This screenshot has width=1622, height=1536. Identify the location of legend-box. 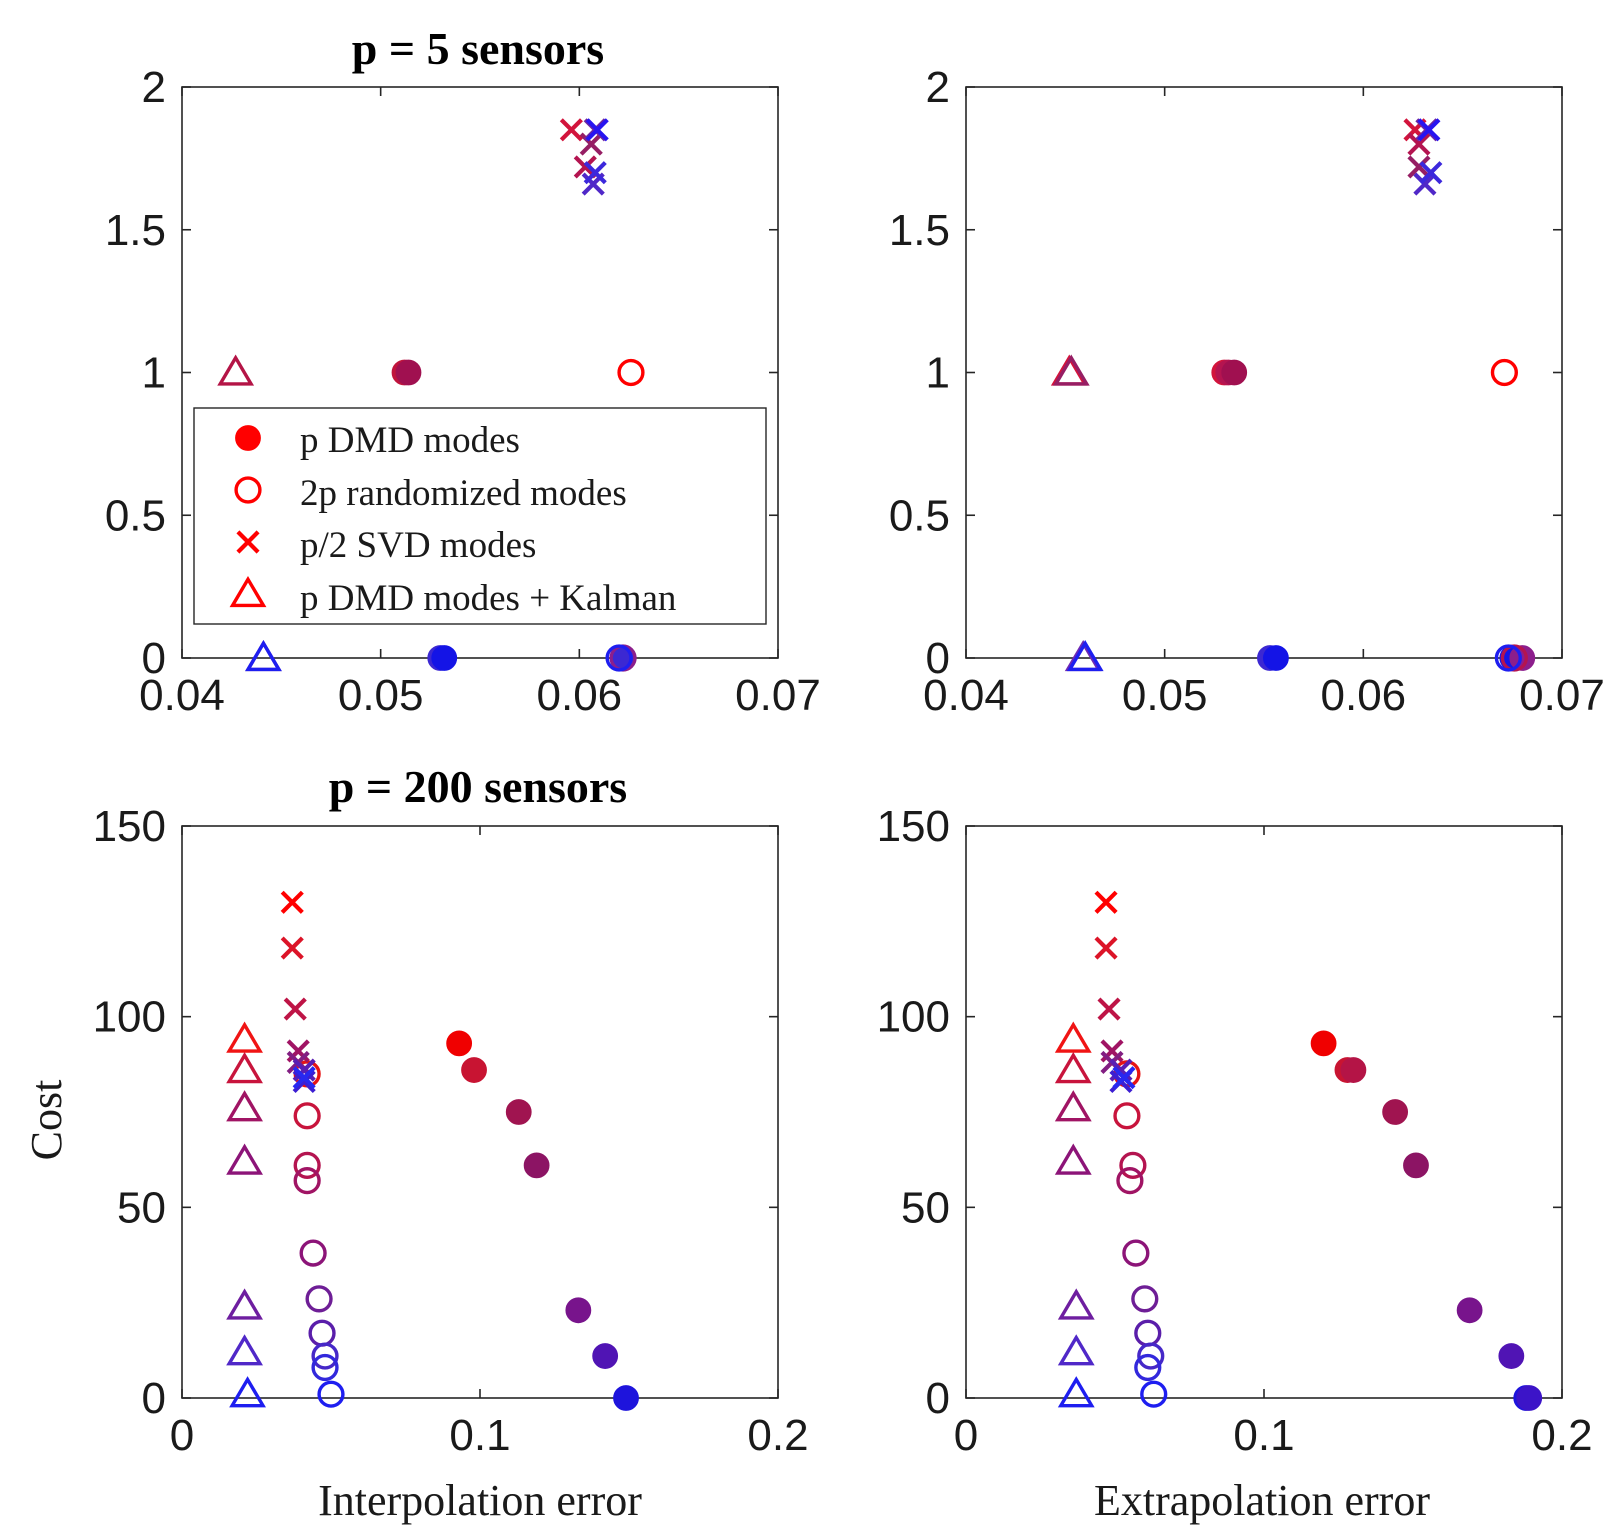
(480, 516).